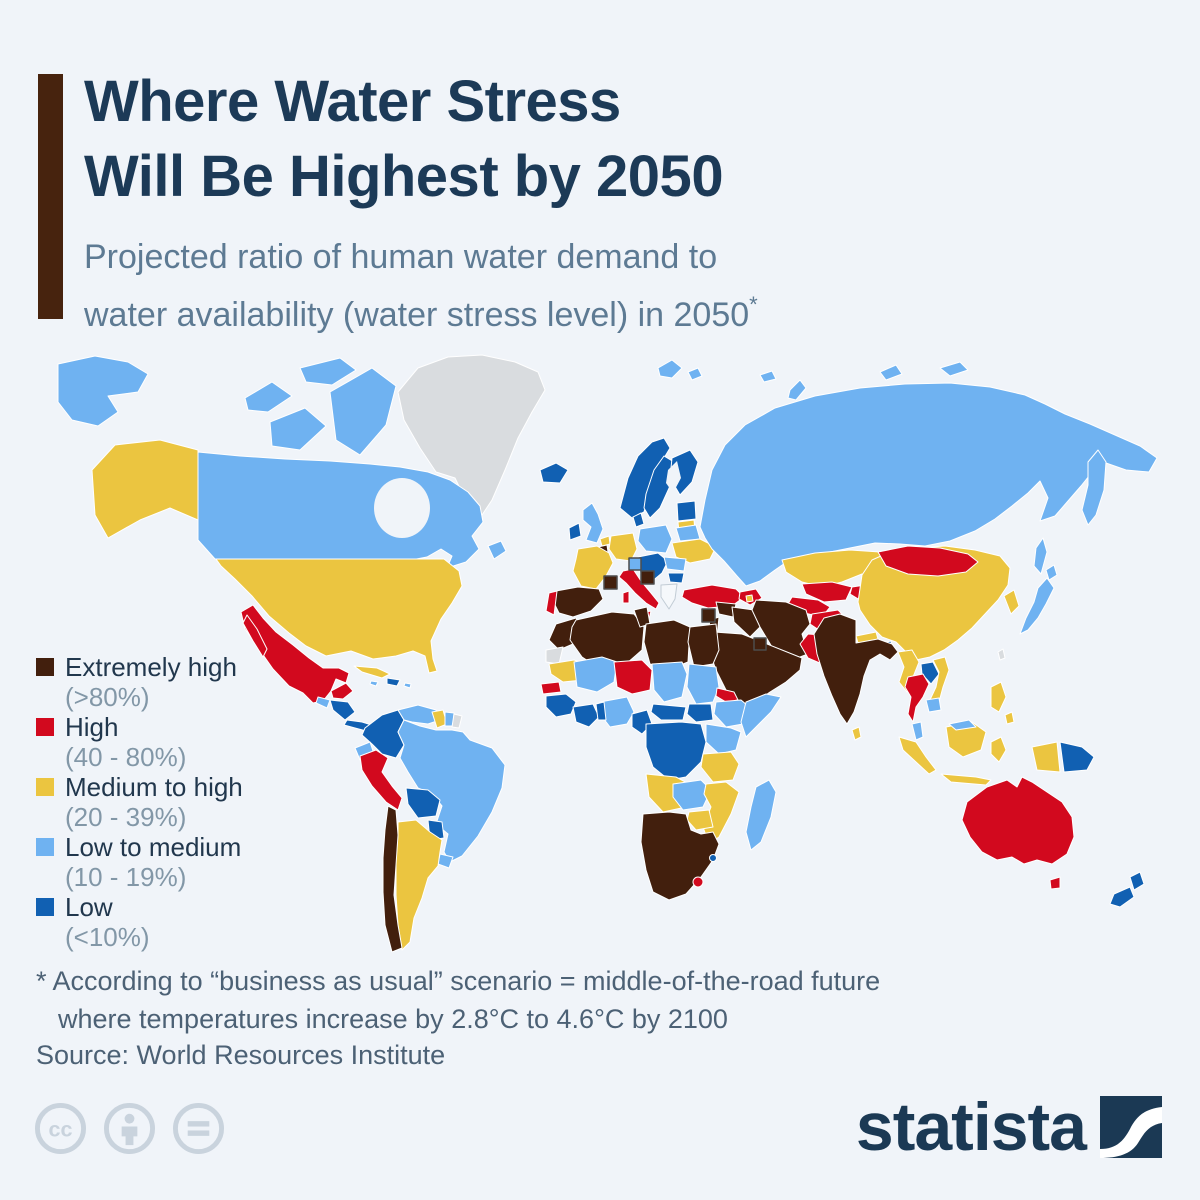 The width and height of the screenshot is (1200, 1200). What do you see at coordinates (578, 602) in the screenshot?
I see `spain` at bounding box center [578, 602].